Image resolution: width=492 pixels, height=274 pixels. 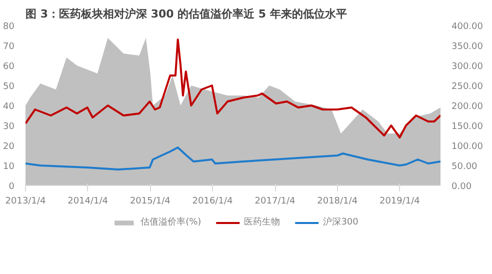 What do you see at coordinates (9, 87) in the screenshot?
I see `y-tick-label: 50` at bounding box center [9, 87].